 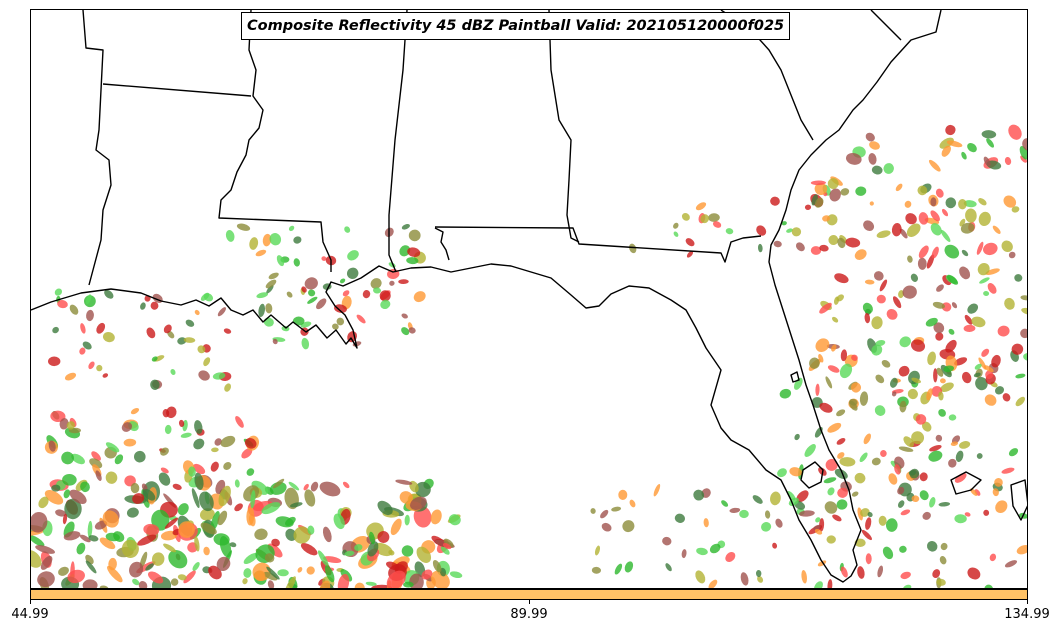 I want to click on border-nc-sc, so click(x=886, y=25).